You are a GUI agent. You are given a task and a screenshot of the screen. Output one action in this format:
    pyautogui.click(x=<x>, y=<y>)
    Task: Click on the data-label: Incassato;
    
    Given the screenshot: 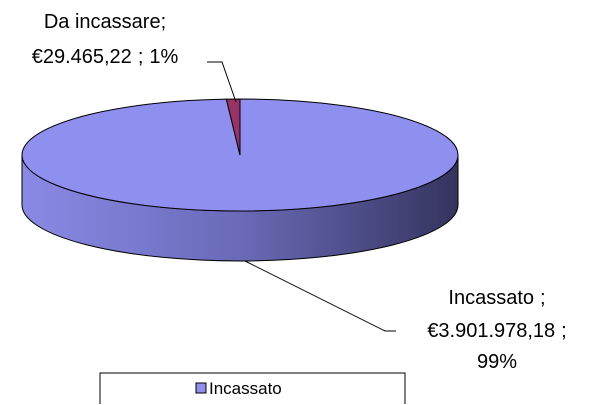 What is the action you would take?
    pyautogui.click(x=496, y=298)
    